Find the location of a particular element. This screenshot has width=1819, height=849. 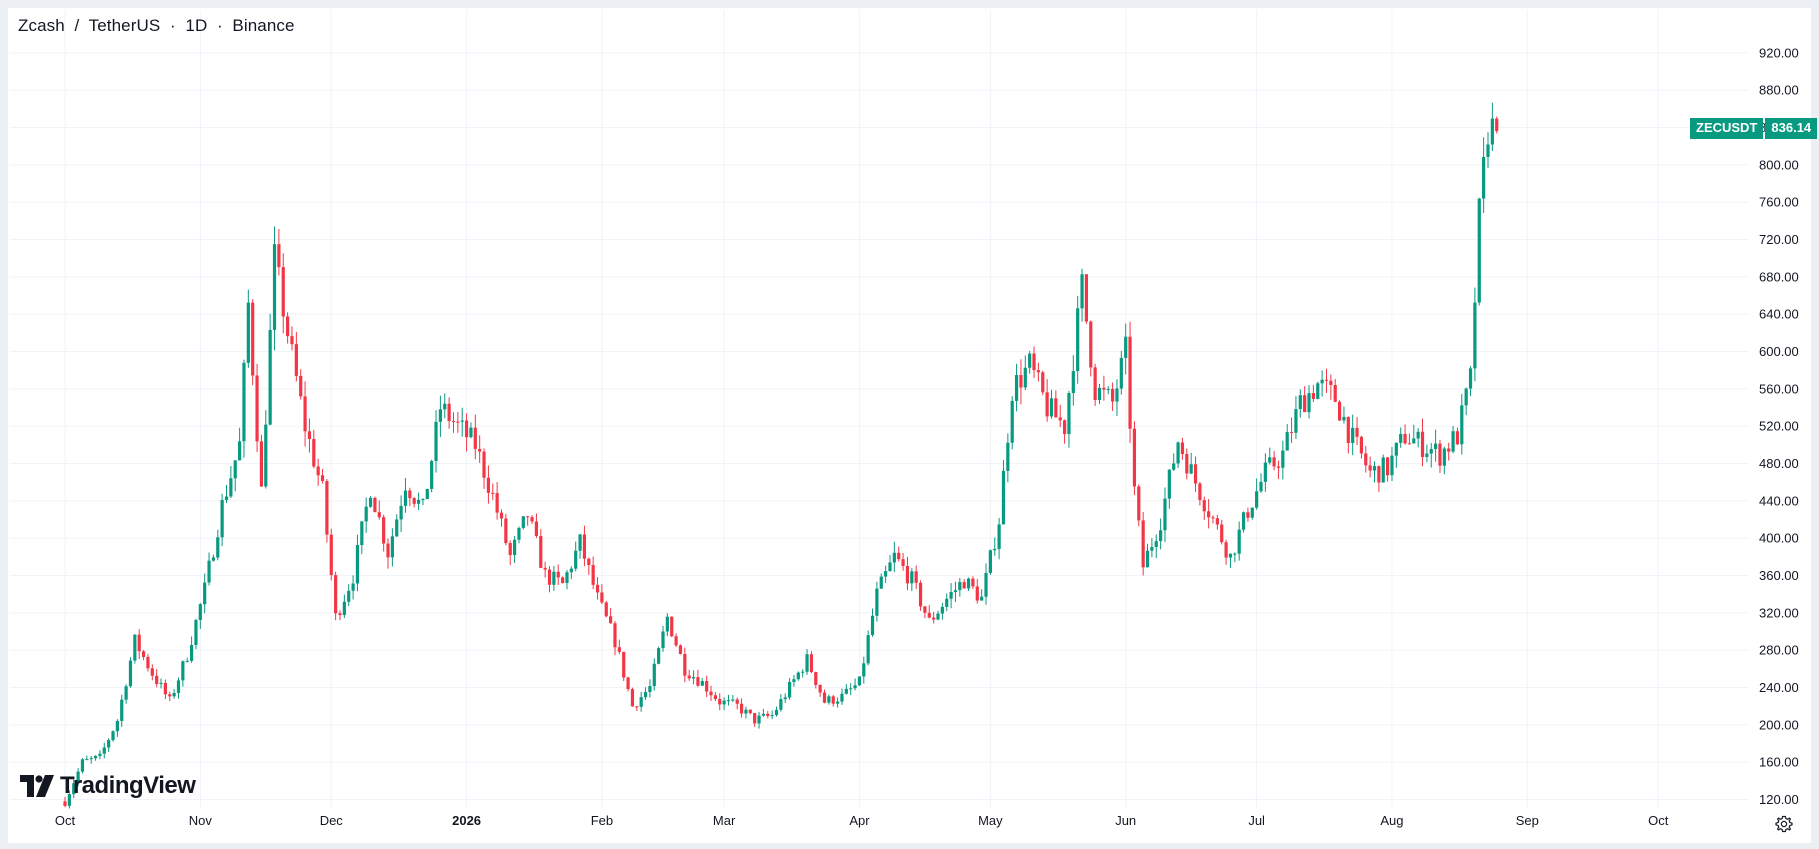

price-tick-label: 160.00 is located at coordinates (1779, 762).